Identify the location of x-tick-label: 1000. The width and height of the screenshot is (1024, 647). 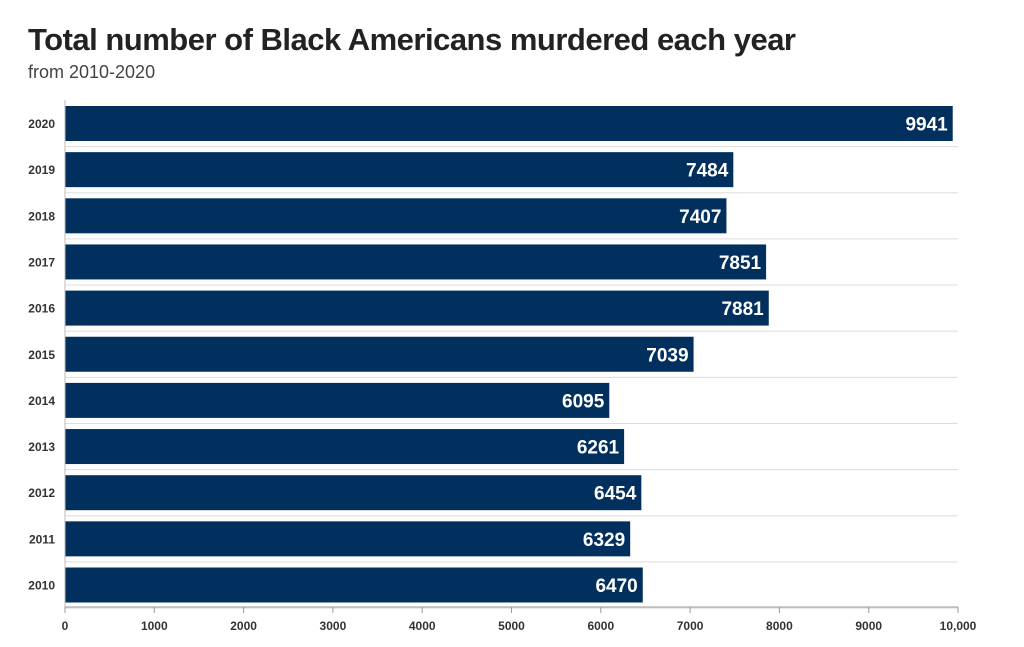
(154, 626).